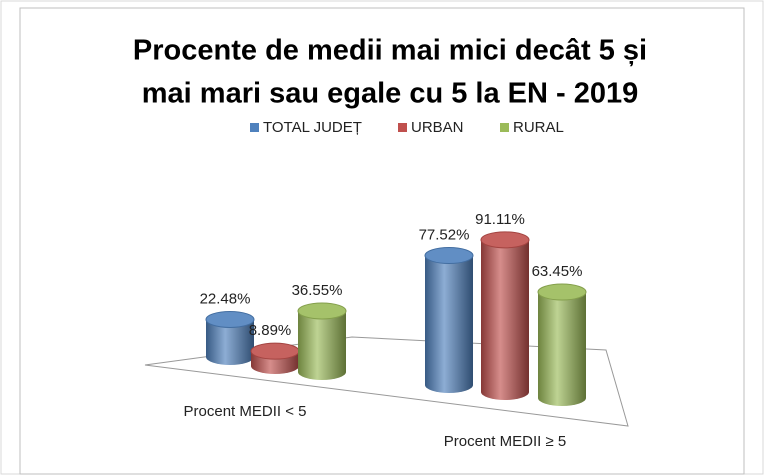 The image size is (764, 475). I want to click on value-label: 91.11%, so click(500, 219).